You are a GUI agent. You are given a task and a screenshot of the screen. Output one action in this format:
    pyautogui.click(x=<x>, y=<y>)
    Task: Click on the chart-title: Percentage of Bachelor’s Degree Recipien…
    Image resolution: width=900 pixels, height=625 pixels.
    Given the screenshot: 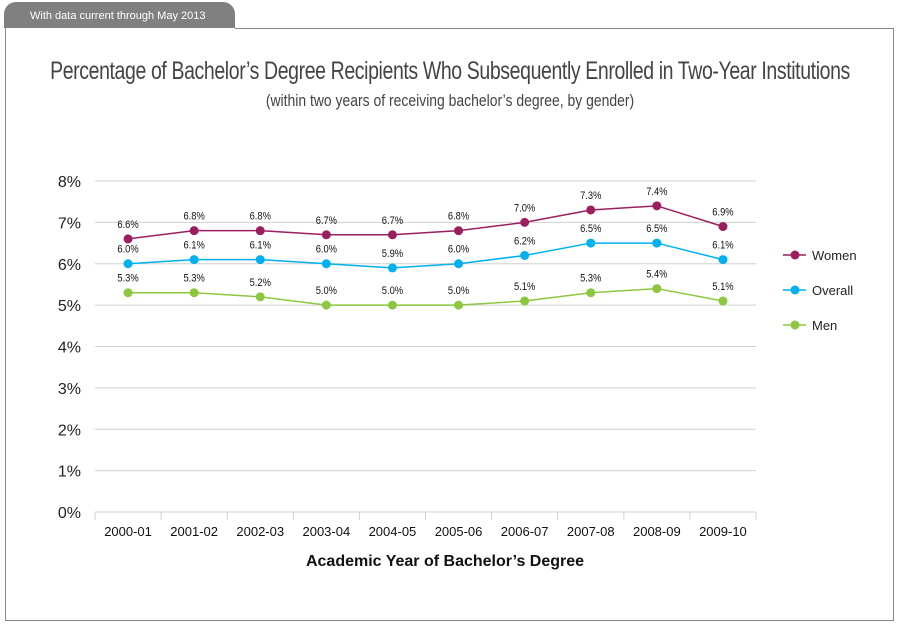 What is the action you would take?
    pyautogui.click(x=450, y=71)
    